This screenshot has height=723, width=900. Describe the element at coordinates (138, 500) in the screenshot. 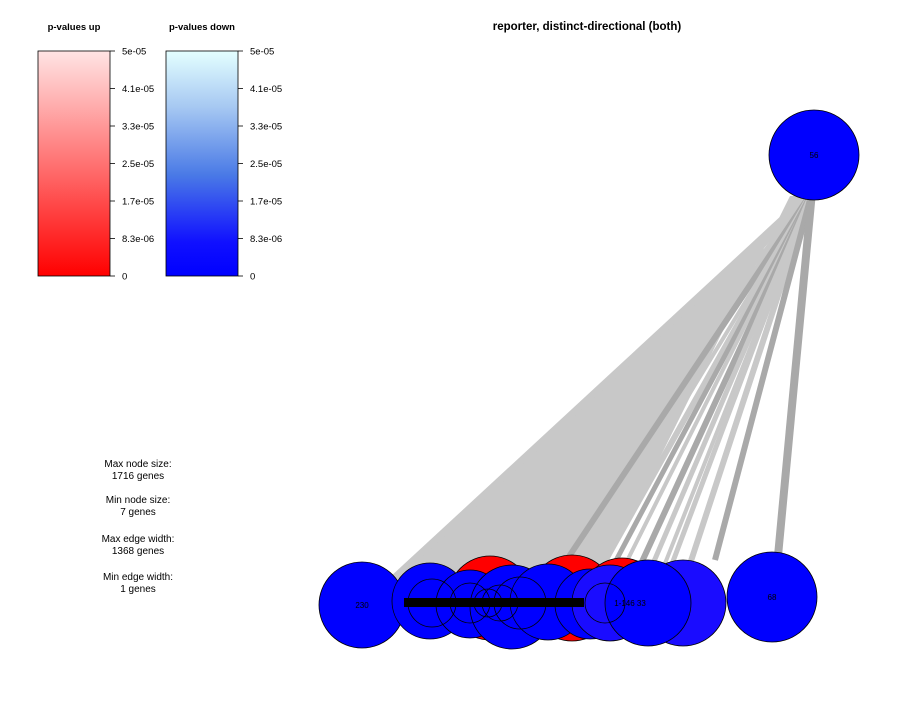

I see `min-node-size-label: Min node size:` at that location.